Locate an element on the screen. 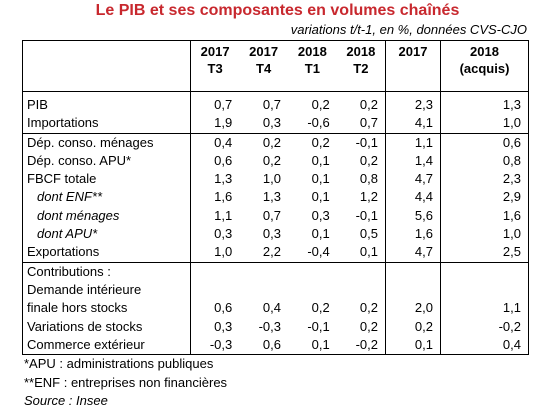 This screenshot has width=555, height=415. row-label: dont ménages is located at coordinates (106, 216).